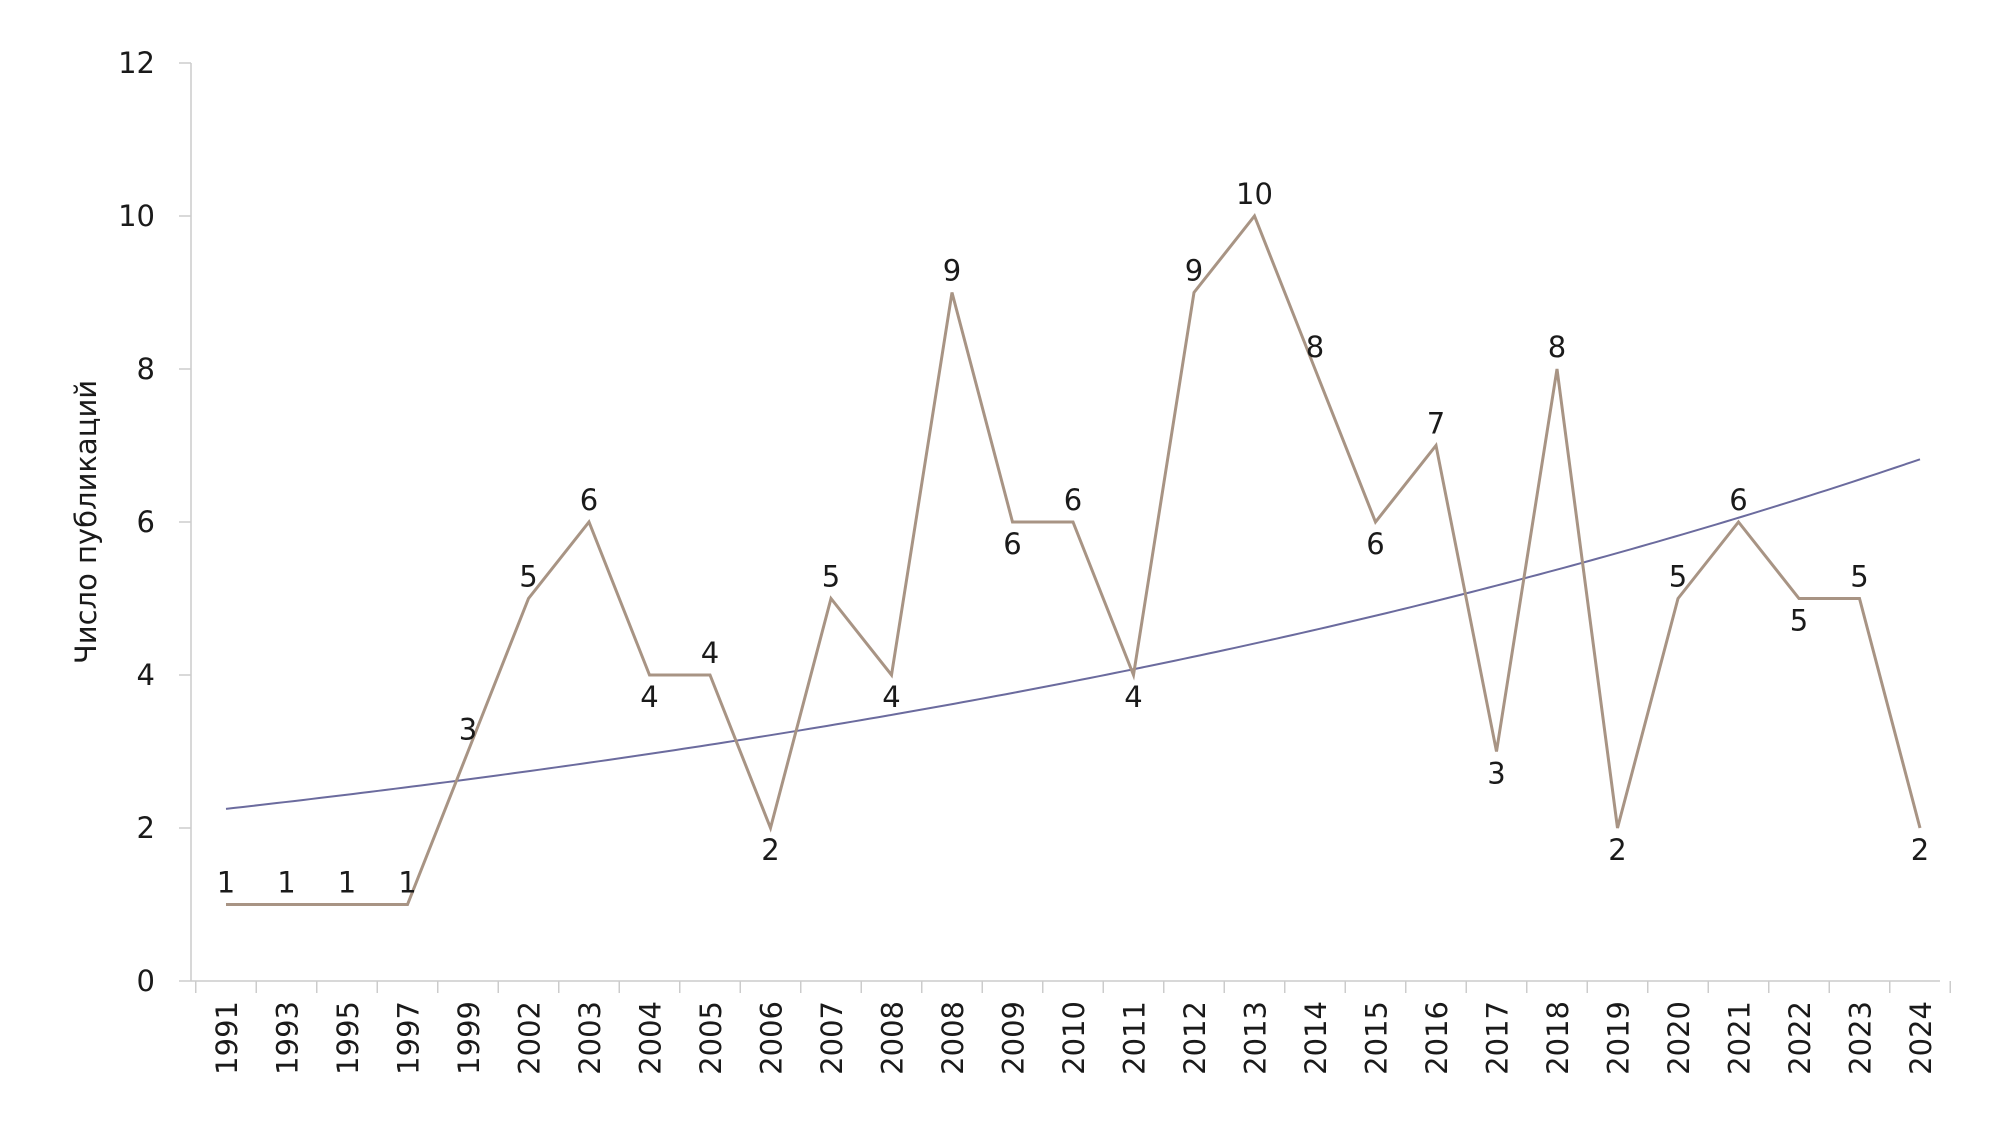 The width and height of the screenshot is (2005, 1136). I want to click on x-tick-label: 1997, so click(409, 1038).